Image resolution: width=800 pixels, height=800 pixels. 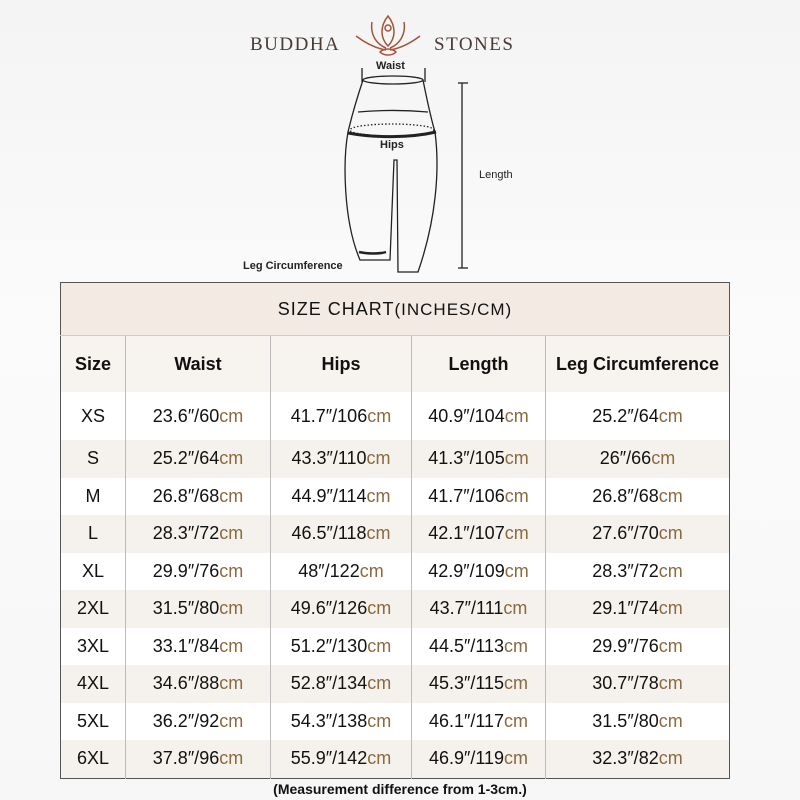 I want to click on size-cell: XS, so click(x=93, y=416).